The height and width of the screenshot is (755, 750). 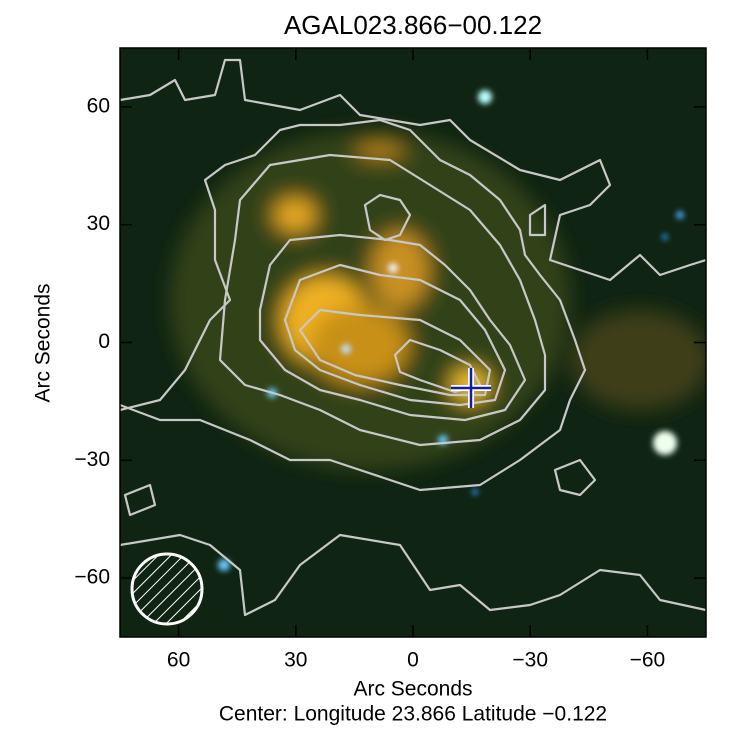 What do you see at coordinates (413, 660) in the screenshot?
I see `x-tick-label: 0` at bounding box center [413, 660].